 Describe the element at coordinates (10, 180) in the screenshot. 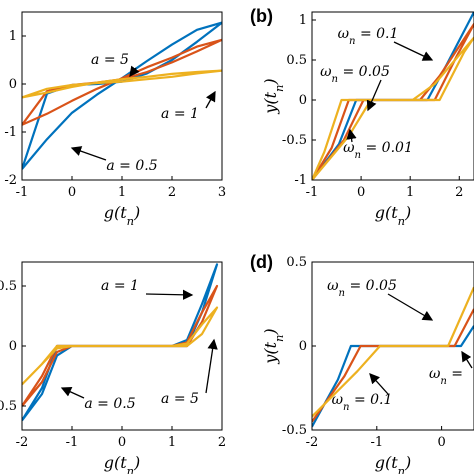

I see `y-tick-label: -2` at that location.